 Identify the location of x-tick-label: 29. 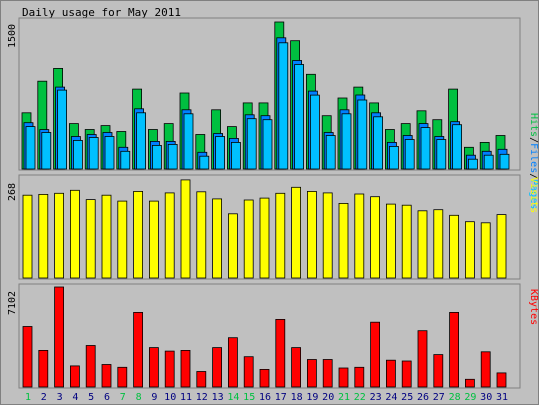
(470, 397).